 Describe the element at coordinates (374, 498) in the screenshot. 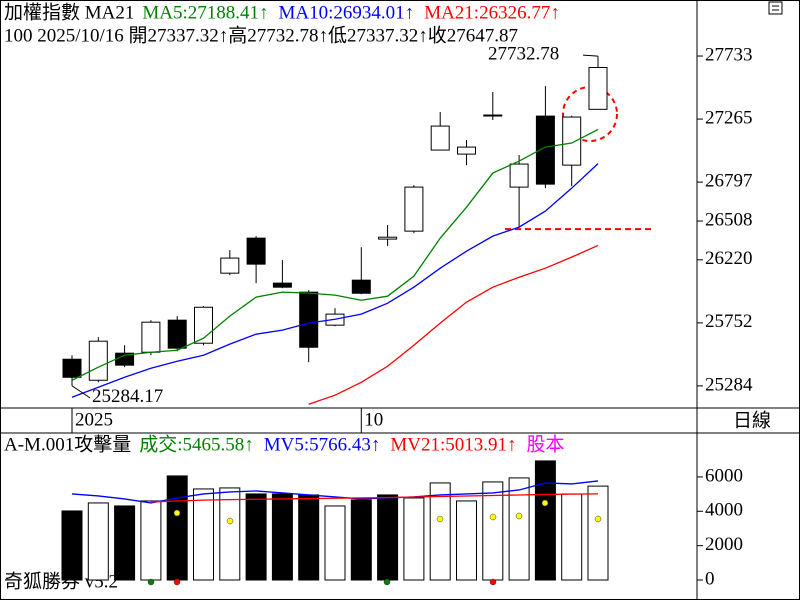

I see `mv-line` at that location.